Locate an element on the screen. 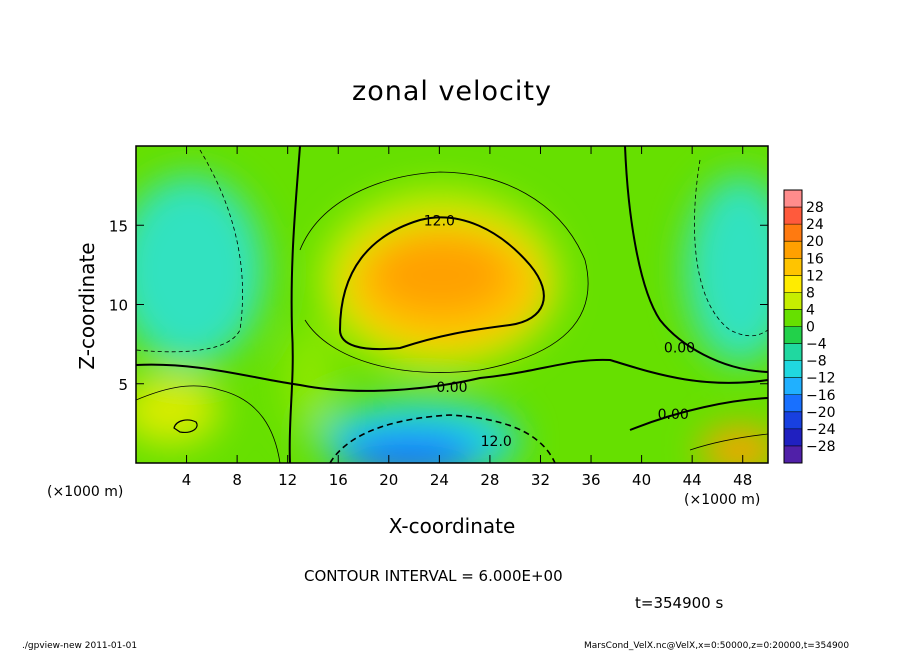 This screenshot has height=654, width=904. colorbar-label: 4 is located at coordinates (810, 310).